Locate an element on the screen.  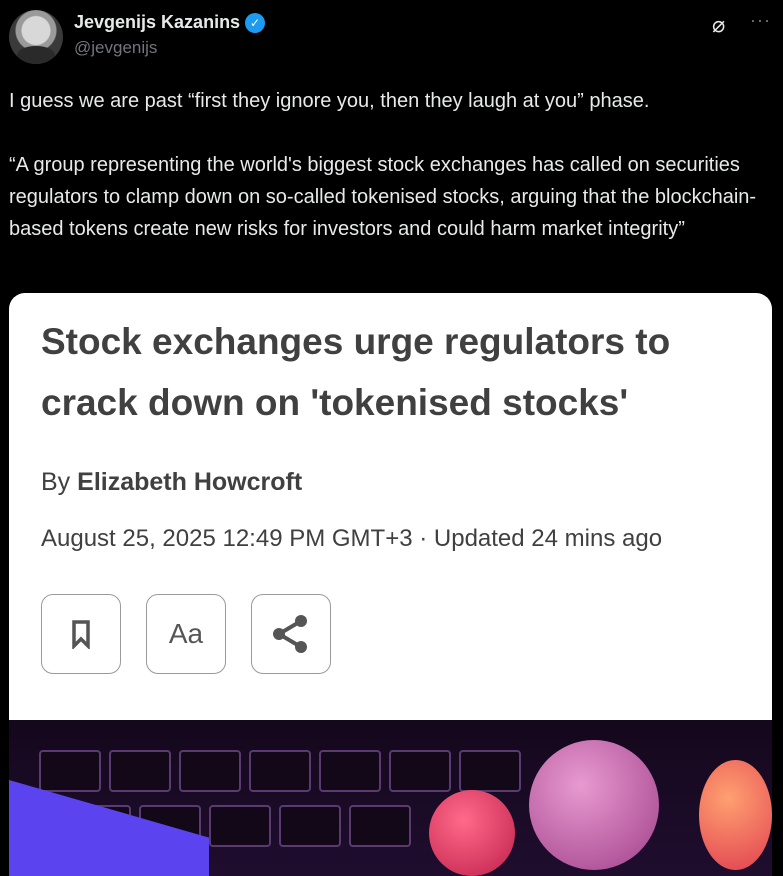
share-icon is located at coordinates (290, 634).